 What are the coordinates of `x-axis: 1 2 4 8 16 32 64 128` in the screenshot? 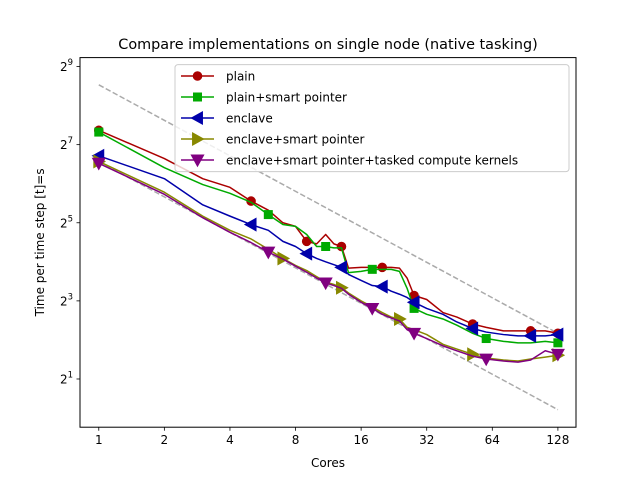 It's located at (332, 437).